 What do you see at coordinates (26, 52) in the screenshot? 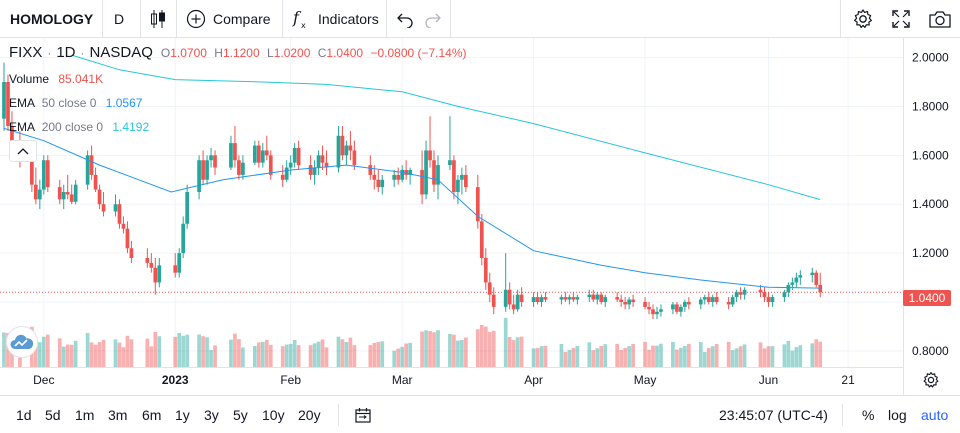
I see `legend-symbol: FIXX` at bounding box center [26, 52].